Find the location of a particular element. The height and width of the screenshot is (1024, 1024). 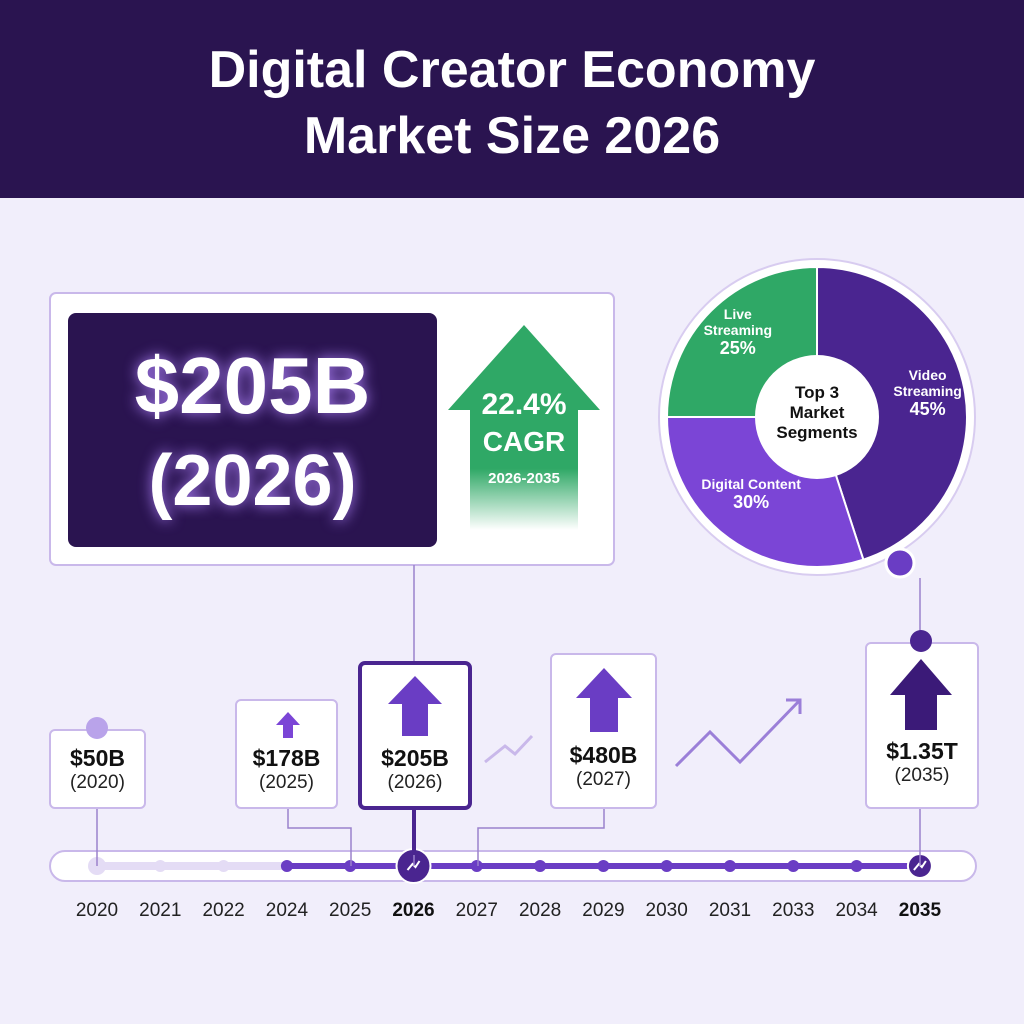

pie-label: Live Streaming 25% is located at coordinates (738, 332).